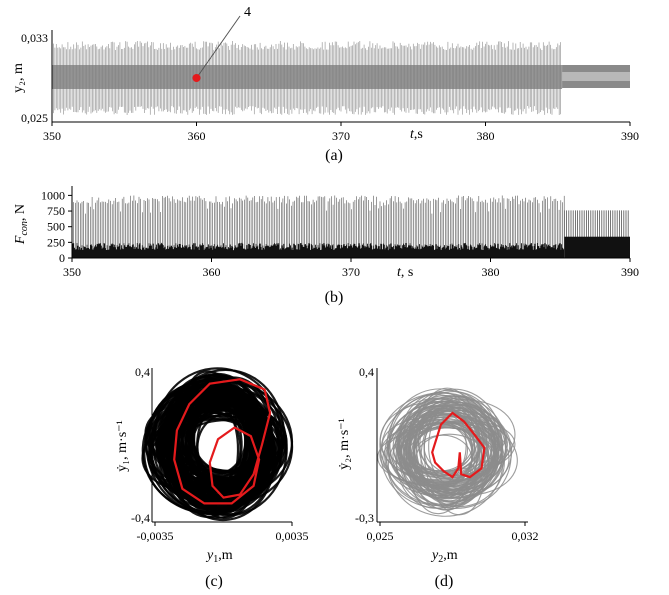 This screenshot has height=595, width=669. What do you see at coordinates (334, 297) in the screenshot?
I see `caption-b: (b)` at bounding box center [334, 297].